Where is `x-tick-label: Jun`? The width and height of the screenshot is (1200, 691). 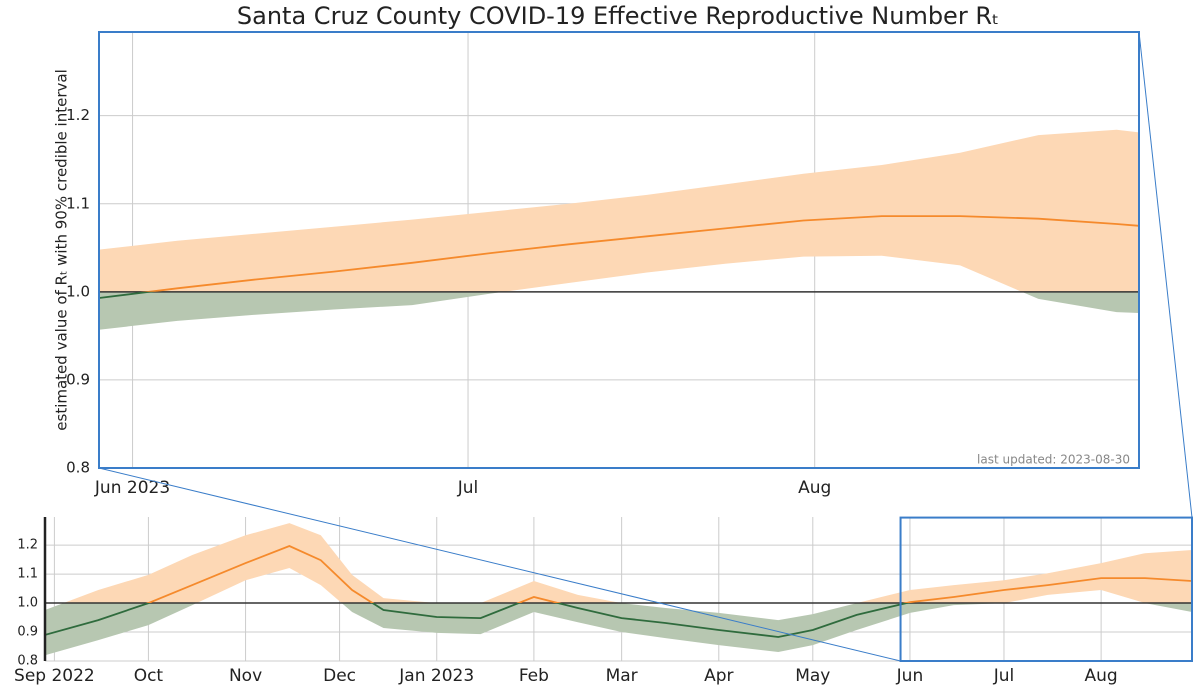 x-tick-label: Jun is located at coordinates (910, 676).